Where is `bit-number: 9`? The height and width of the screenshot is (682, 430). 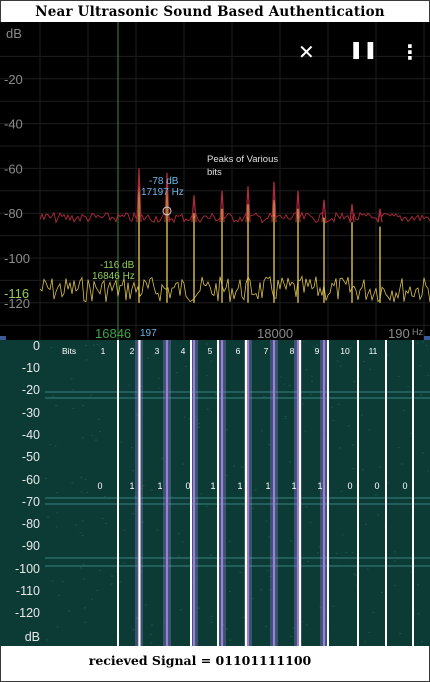 bit-number: 9 is located at coordinates (317, 351).